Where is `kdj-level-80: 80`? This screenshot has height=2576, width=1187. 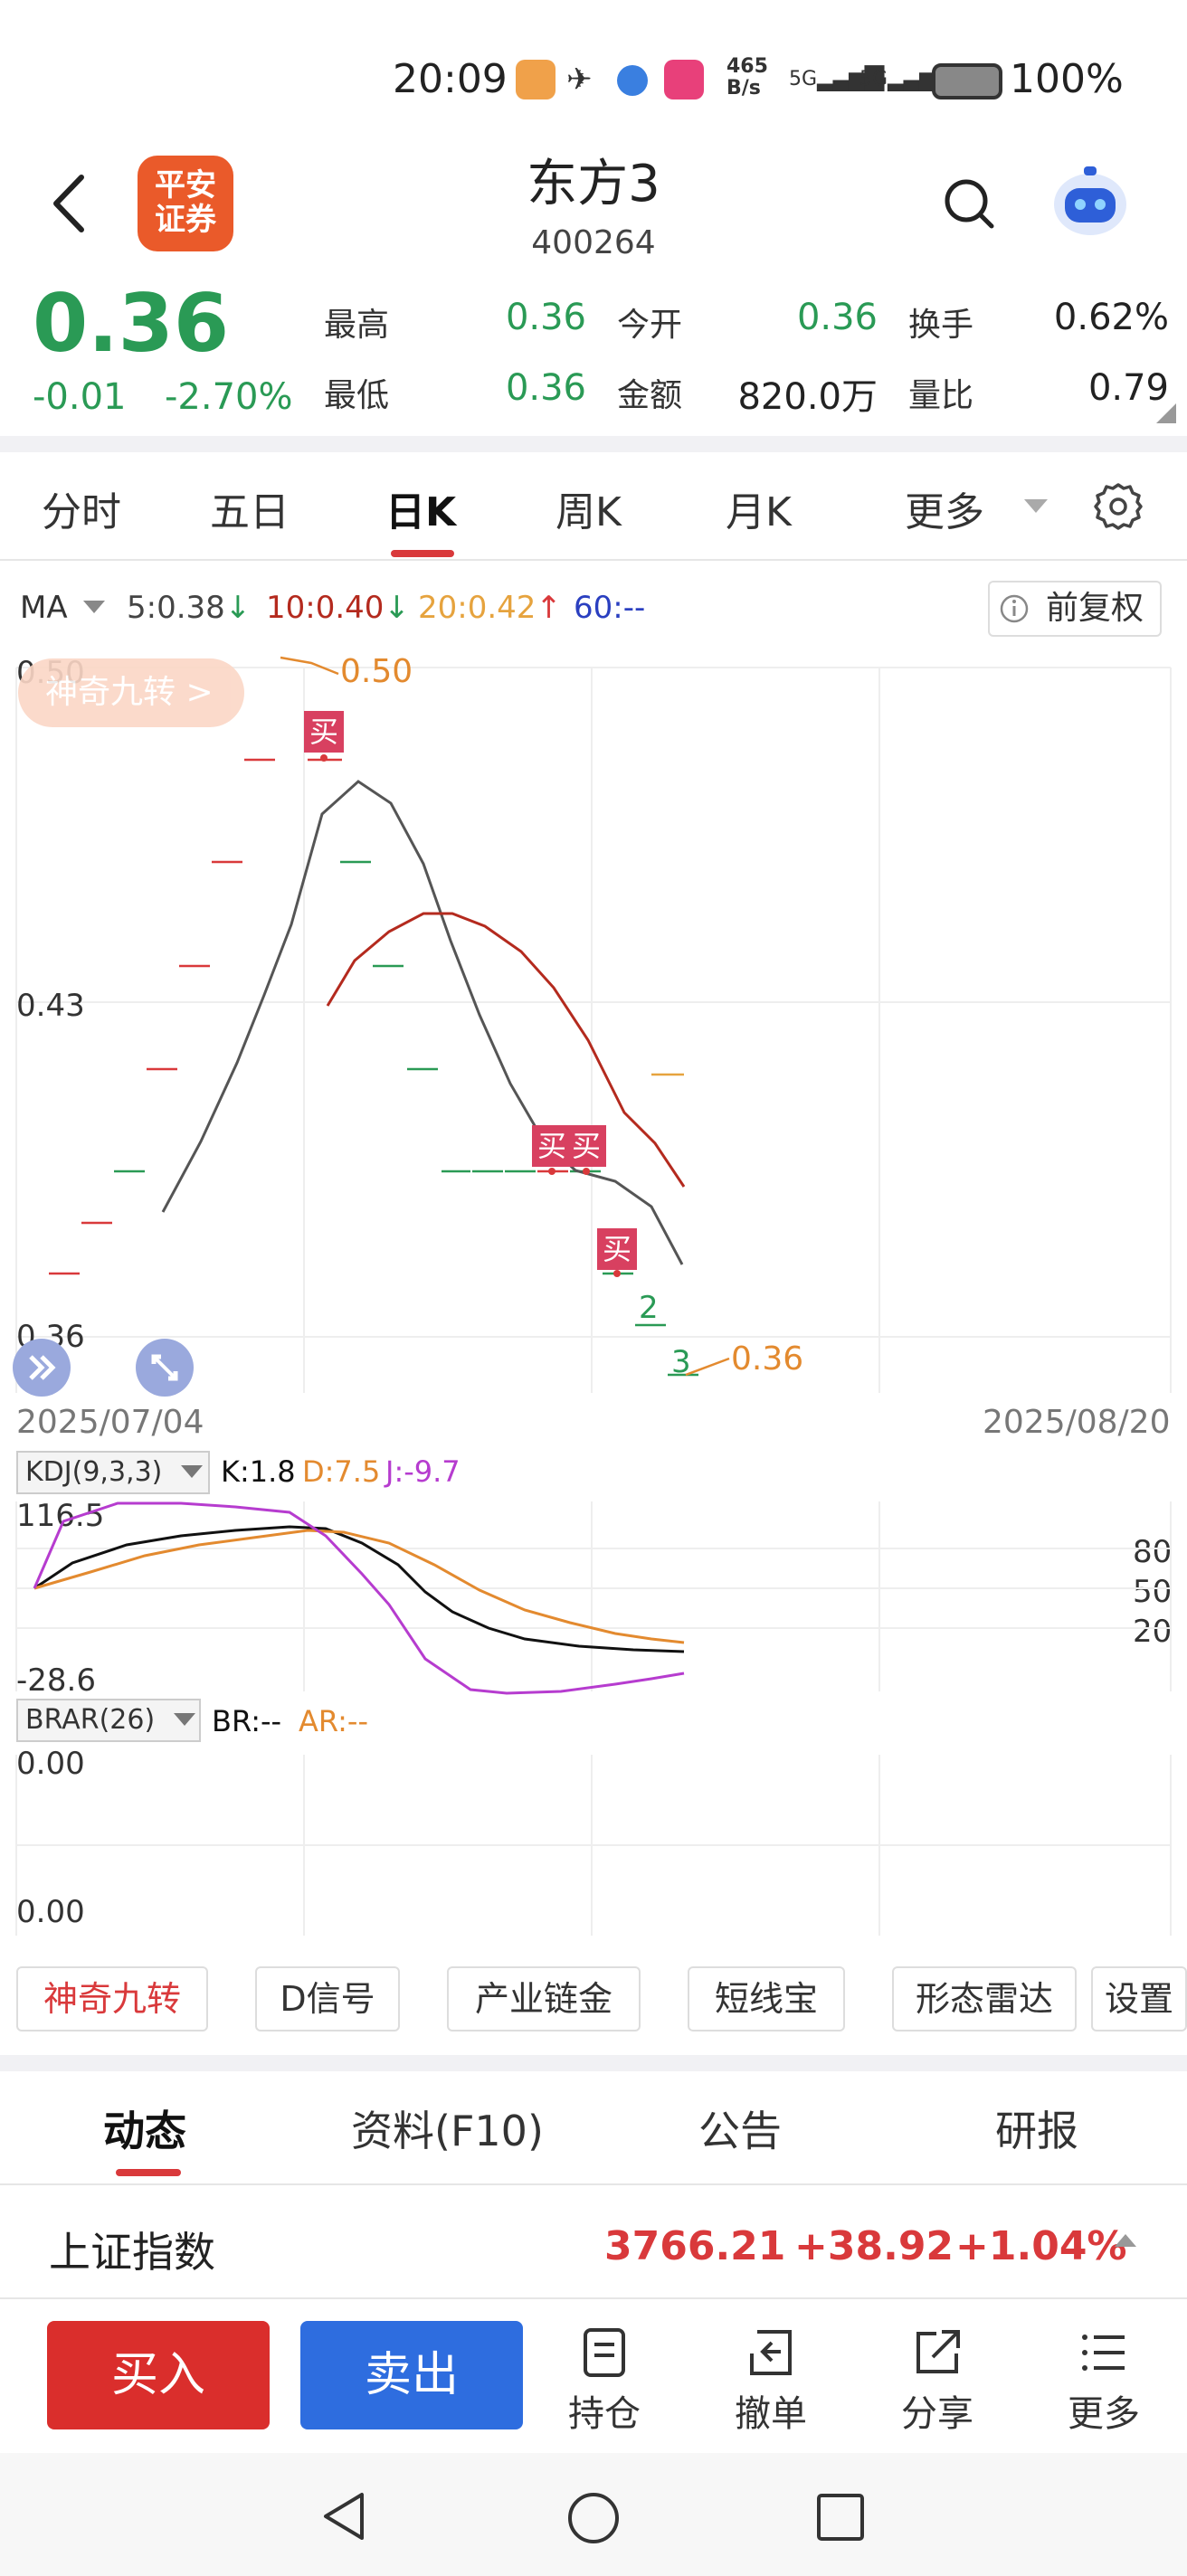
kdj-level-80: 80 is located at coordinates (1153, 1552).